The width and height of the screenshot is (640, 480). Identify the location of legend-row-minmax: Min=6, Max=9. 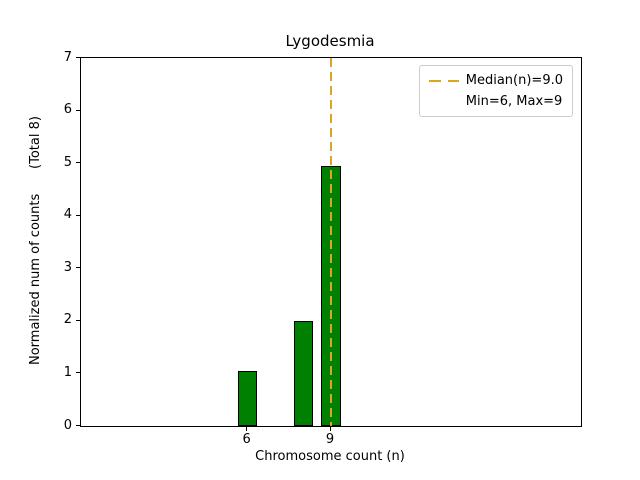
(496, 101).